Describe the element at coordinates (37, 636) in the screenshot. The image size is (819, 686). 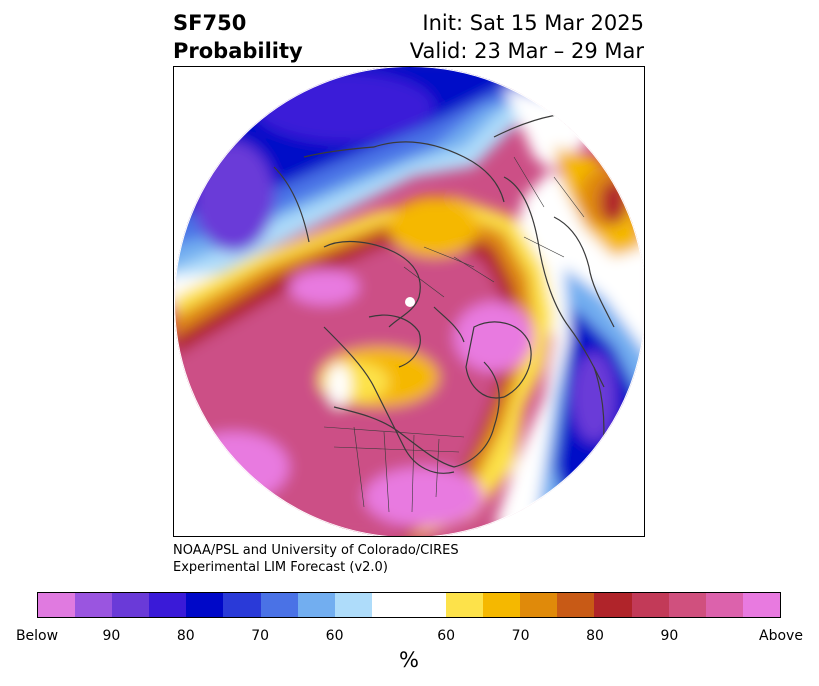
I see `colorbar-tick-label: Below` at that location.